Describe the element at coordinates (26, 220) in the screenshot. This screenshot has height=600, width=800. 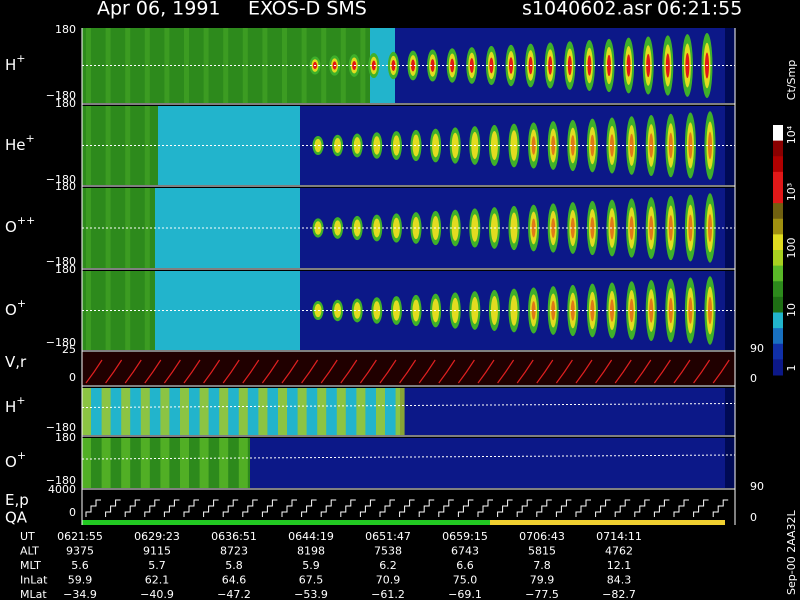
I see `charge: ++` at that location.